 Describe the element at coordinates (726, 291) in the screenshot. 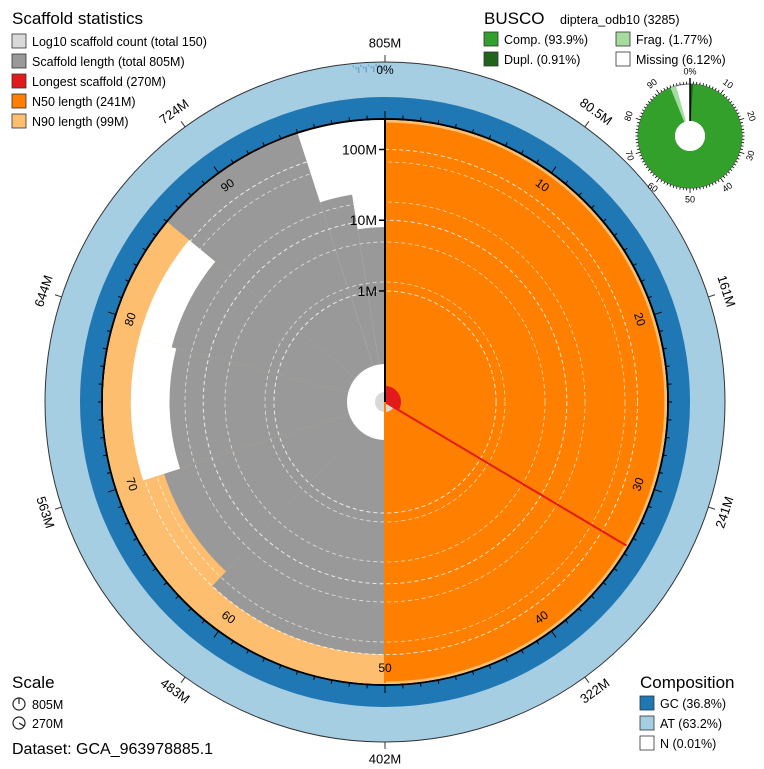

I see `outer-tick-label-2: 161M` at that location.